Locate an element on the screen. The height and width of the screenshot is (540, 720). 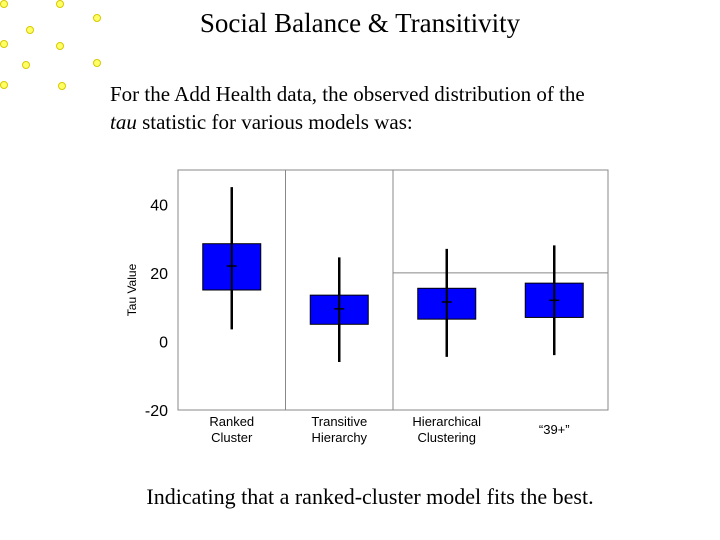
decorative-dots is located at coordinates (50, 45).